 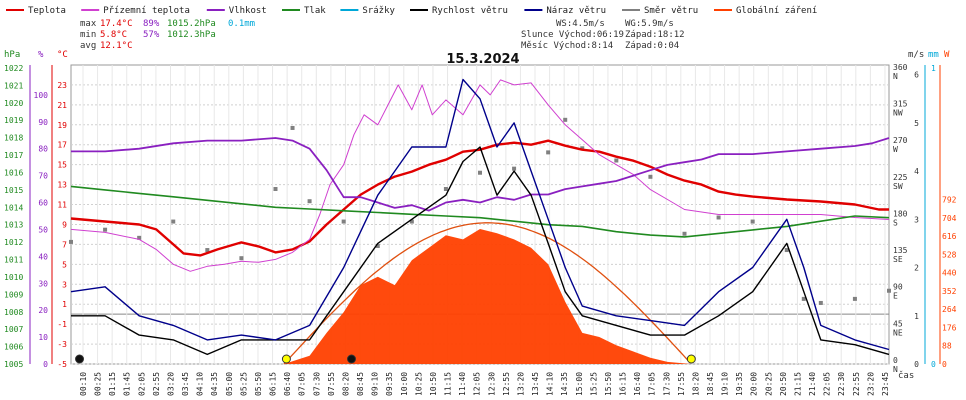 What do you see at coordinates (580, 24) in the screenshot?
I see `ws-info: WS:4.5m/s` at bounding box center [580, 24].